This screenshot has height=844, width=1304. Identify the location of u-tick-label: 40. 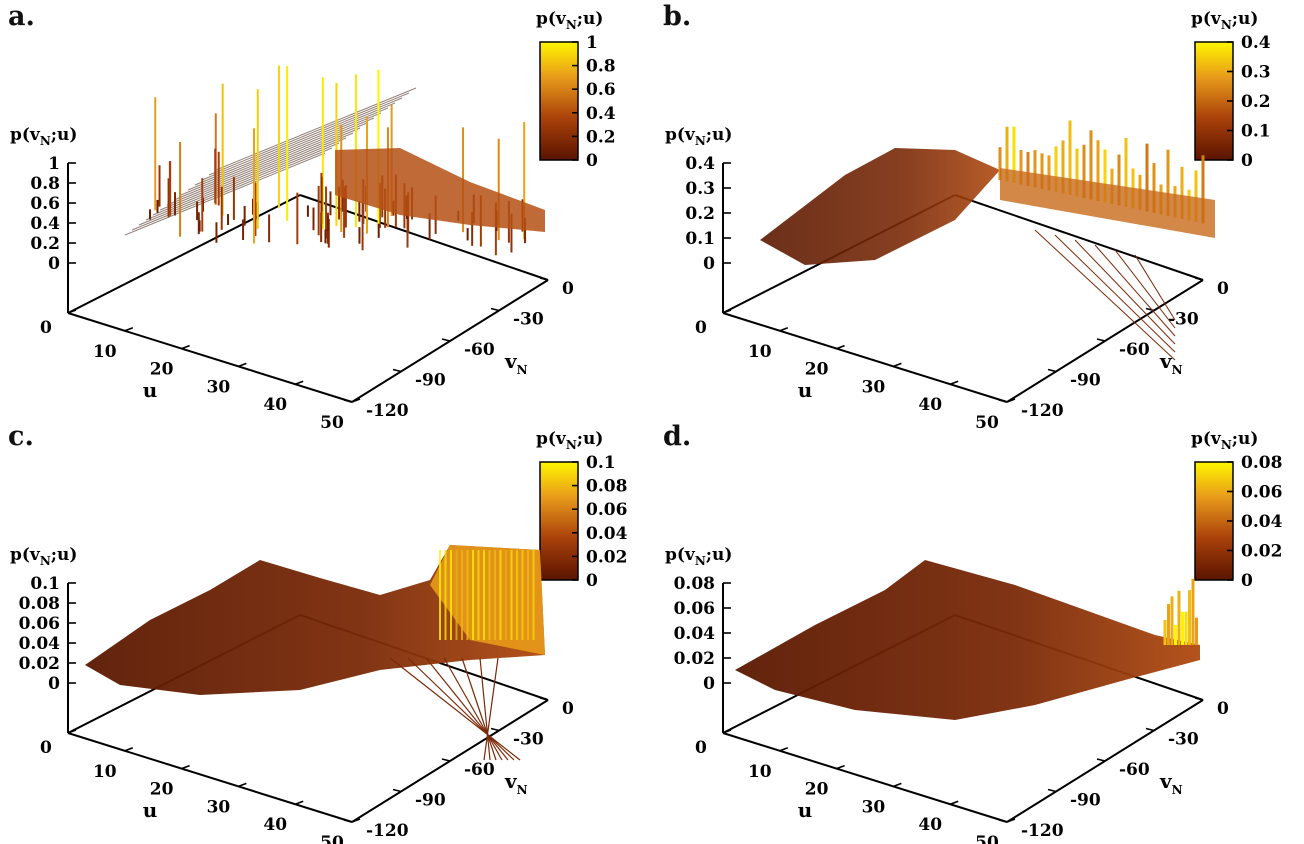
(275, 825).